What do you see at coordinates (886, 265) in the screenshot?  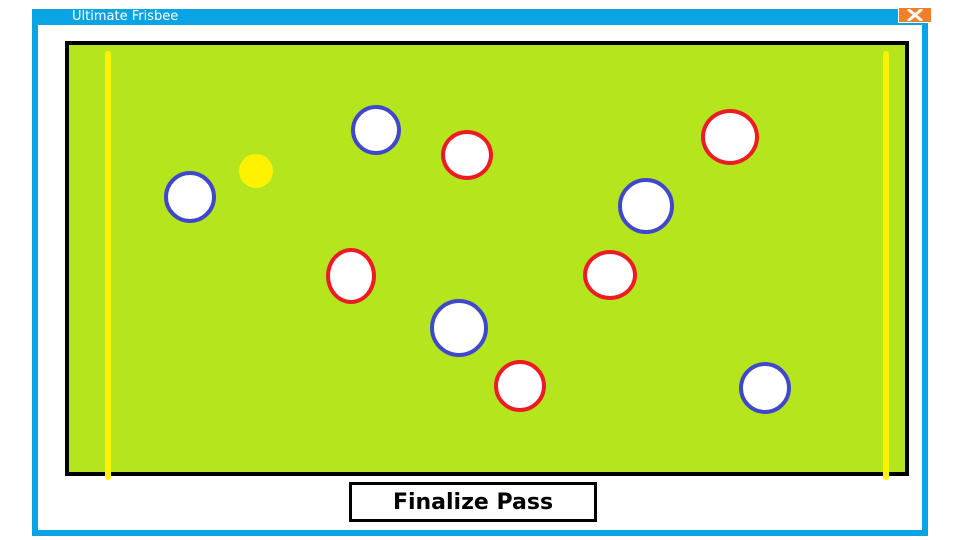 I see `right-goal-line` at bounding box center [886, 265].